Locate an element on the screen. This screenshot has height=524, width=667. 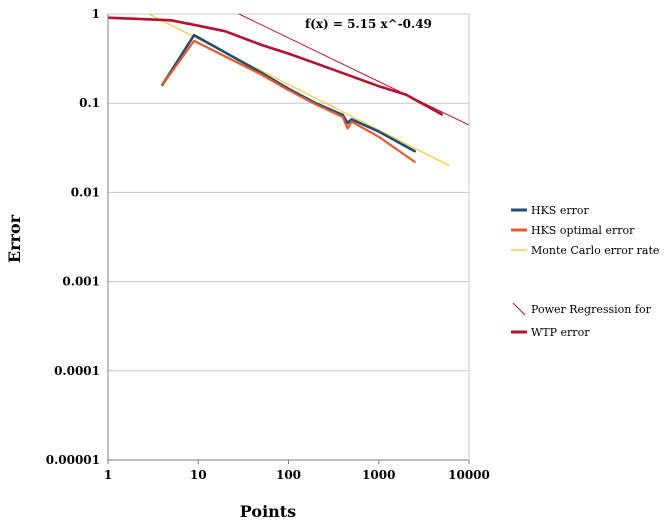
y-tick-label: 0.001 is located at coordinates (81, 282).